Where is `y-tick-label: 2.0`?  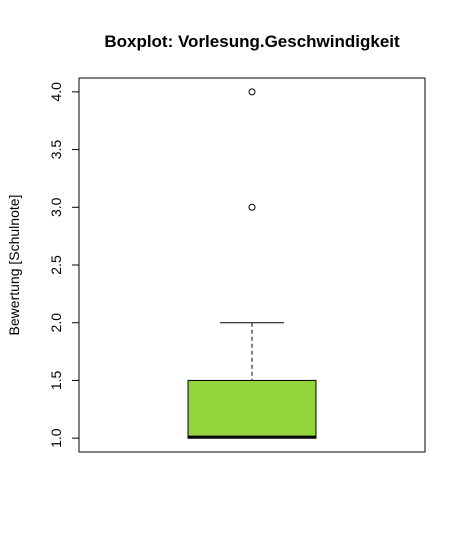 y-tick-label: 2.0 is located at coordinates (56, 323).